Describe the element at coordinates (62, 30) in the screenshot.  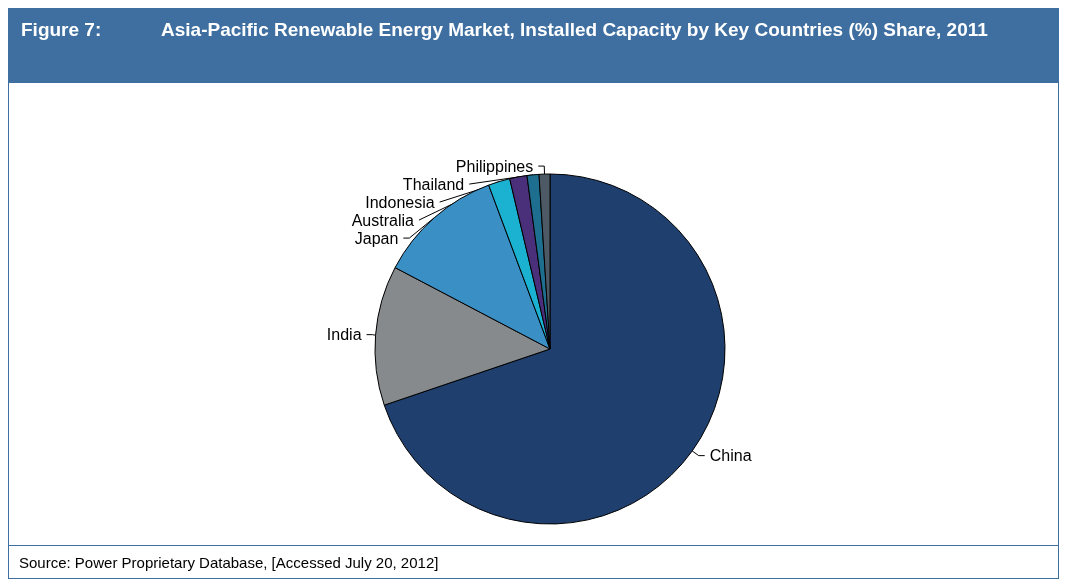
I see `caption: Figure 7:` at that location.